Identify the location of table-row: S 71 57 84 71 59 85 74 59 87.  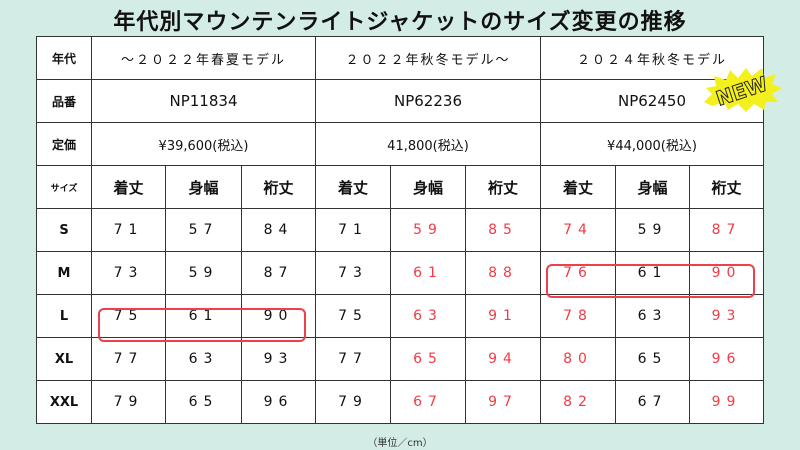
(400, 230).